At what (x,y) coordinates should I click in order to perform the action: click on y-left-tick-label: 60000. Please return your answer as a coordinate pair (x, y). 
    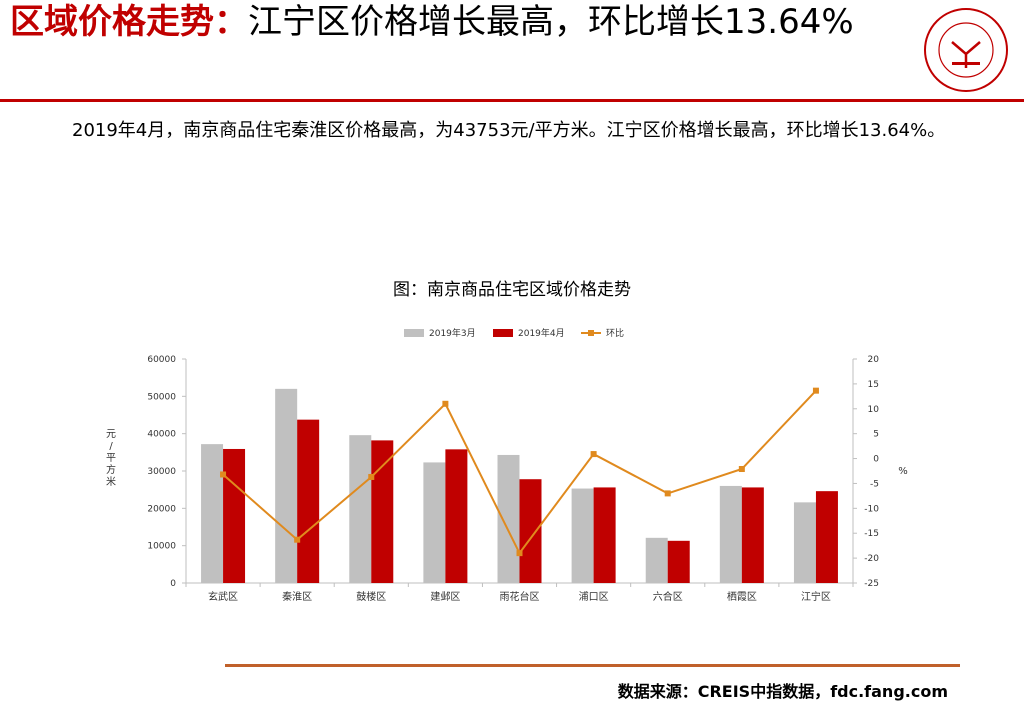
    Looking at the image, I should click on (161, 360).